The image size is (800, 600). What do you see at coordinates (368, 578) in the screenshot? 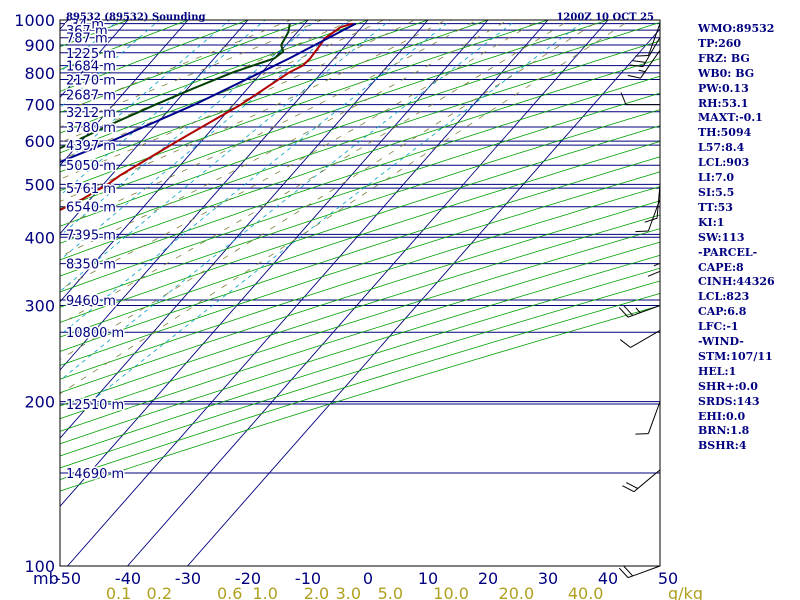
I see `temperature-tick-label: 0` at bounding box center [368, 578].